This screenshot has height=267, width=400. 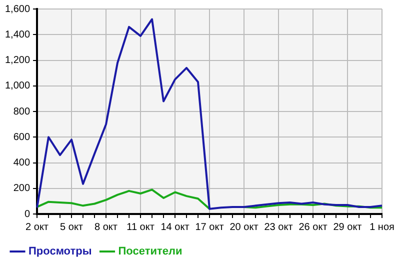 What do you see at coordinates (17, 60) in the screenshot?
I see `y-tick-label: 1,200` at bounding box center [17, 60].